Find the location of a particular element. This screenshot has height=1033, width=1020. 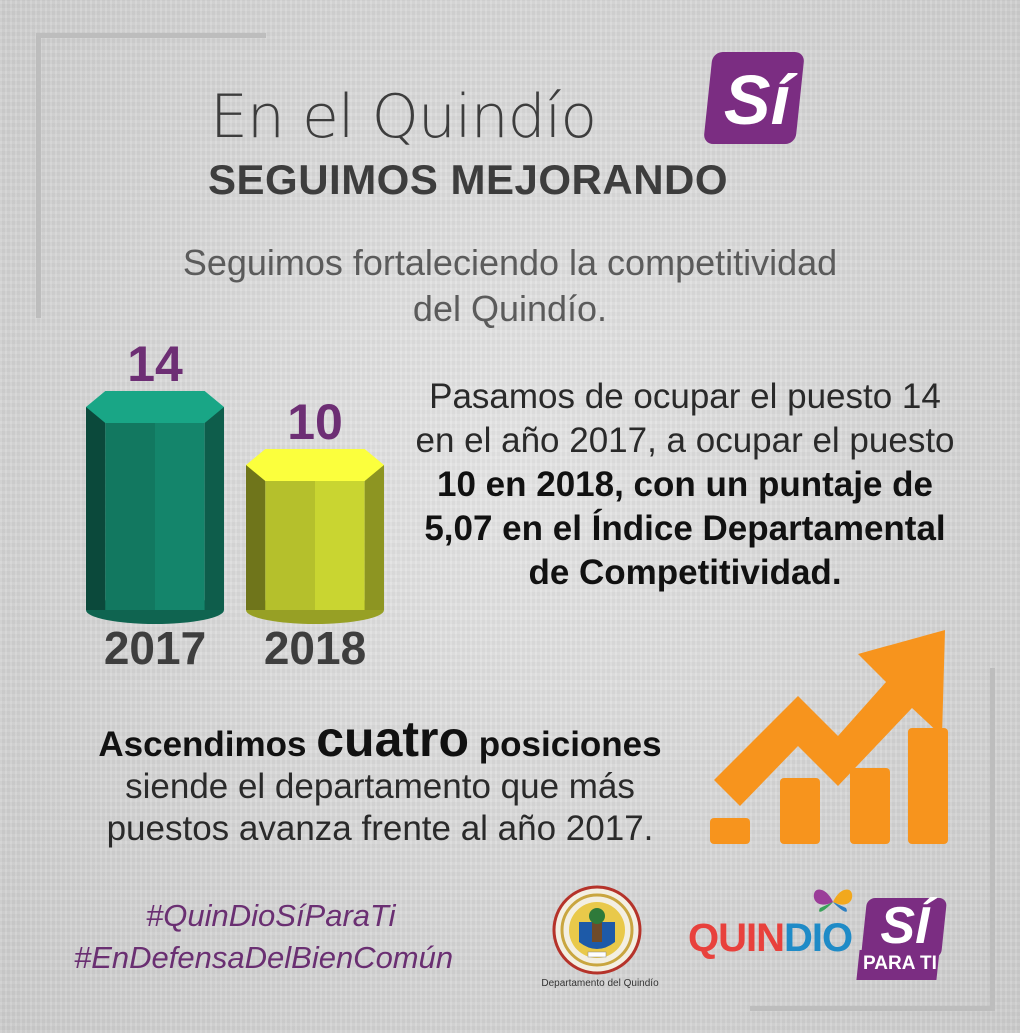

department-label: Departamento del Quindío is located at coordinates (600, 983).